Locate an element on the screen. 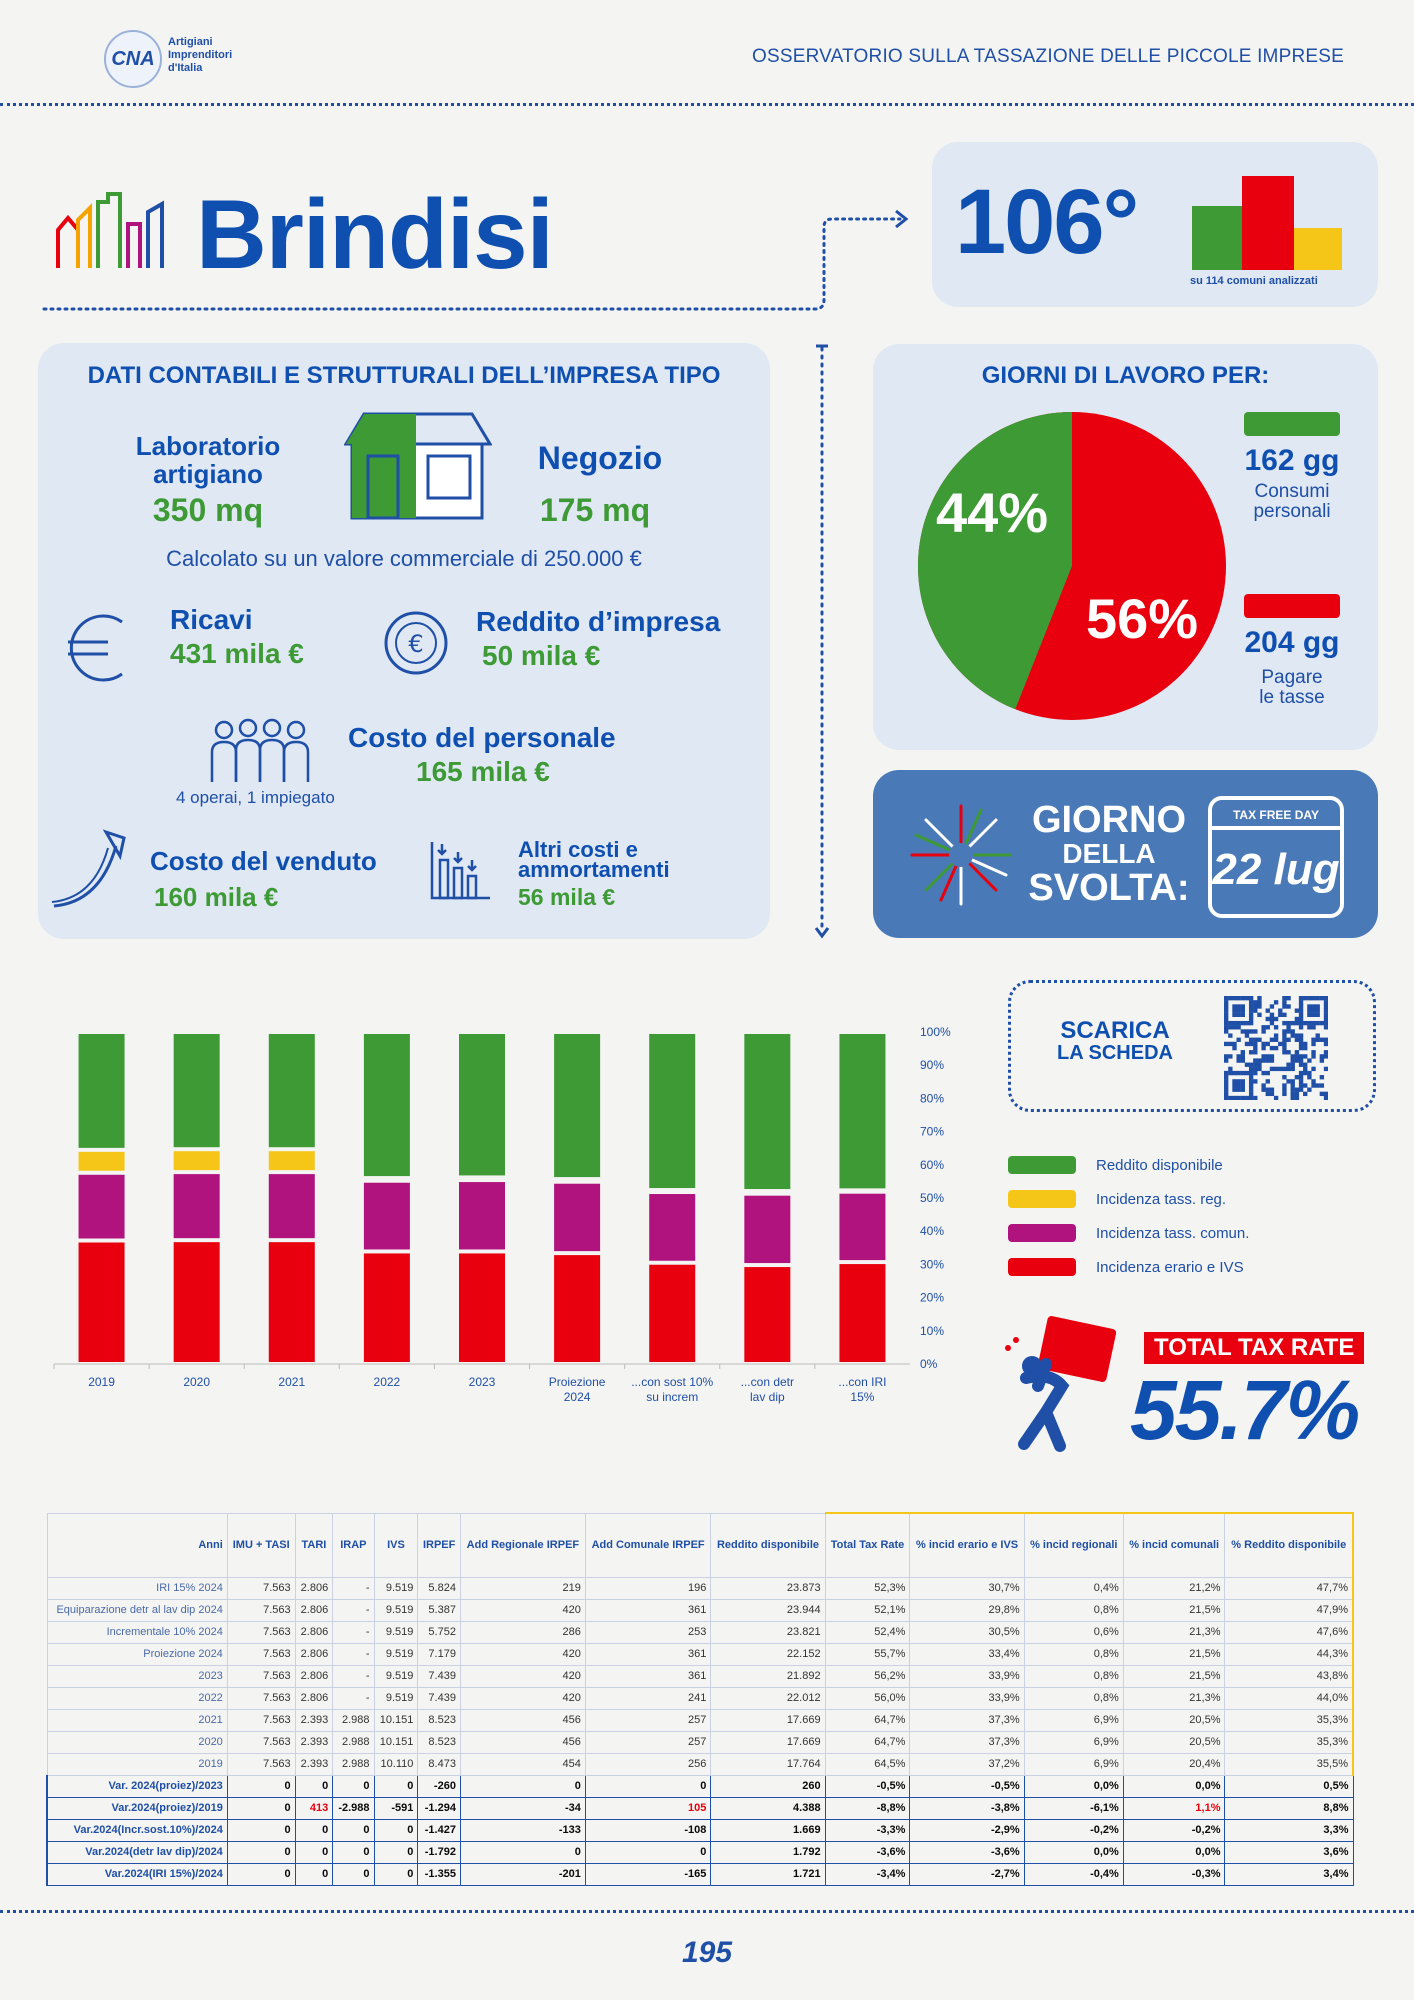 The width and height of the screenshot is (1414, 2000). qr-code-icon is located at coordinates (1276, 1048).